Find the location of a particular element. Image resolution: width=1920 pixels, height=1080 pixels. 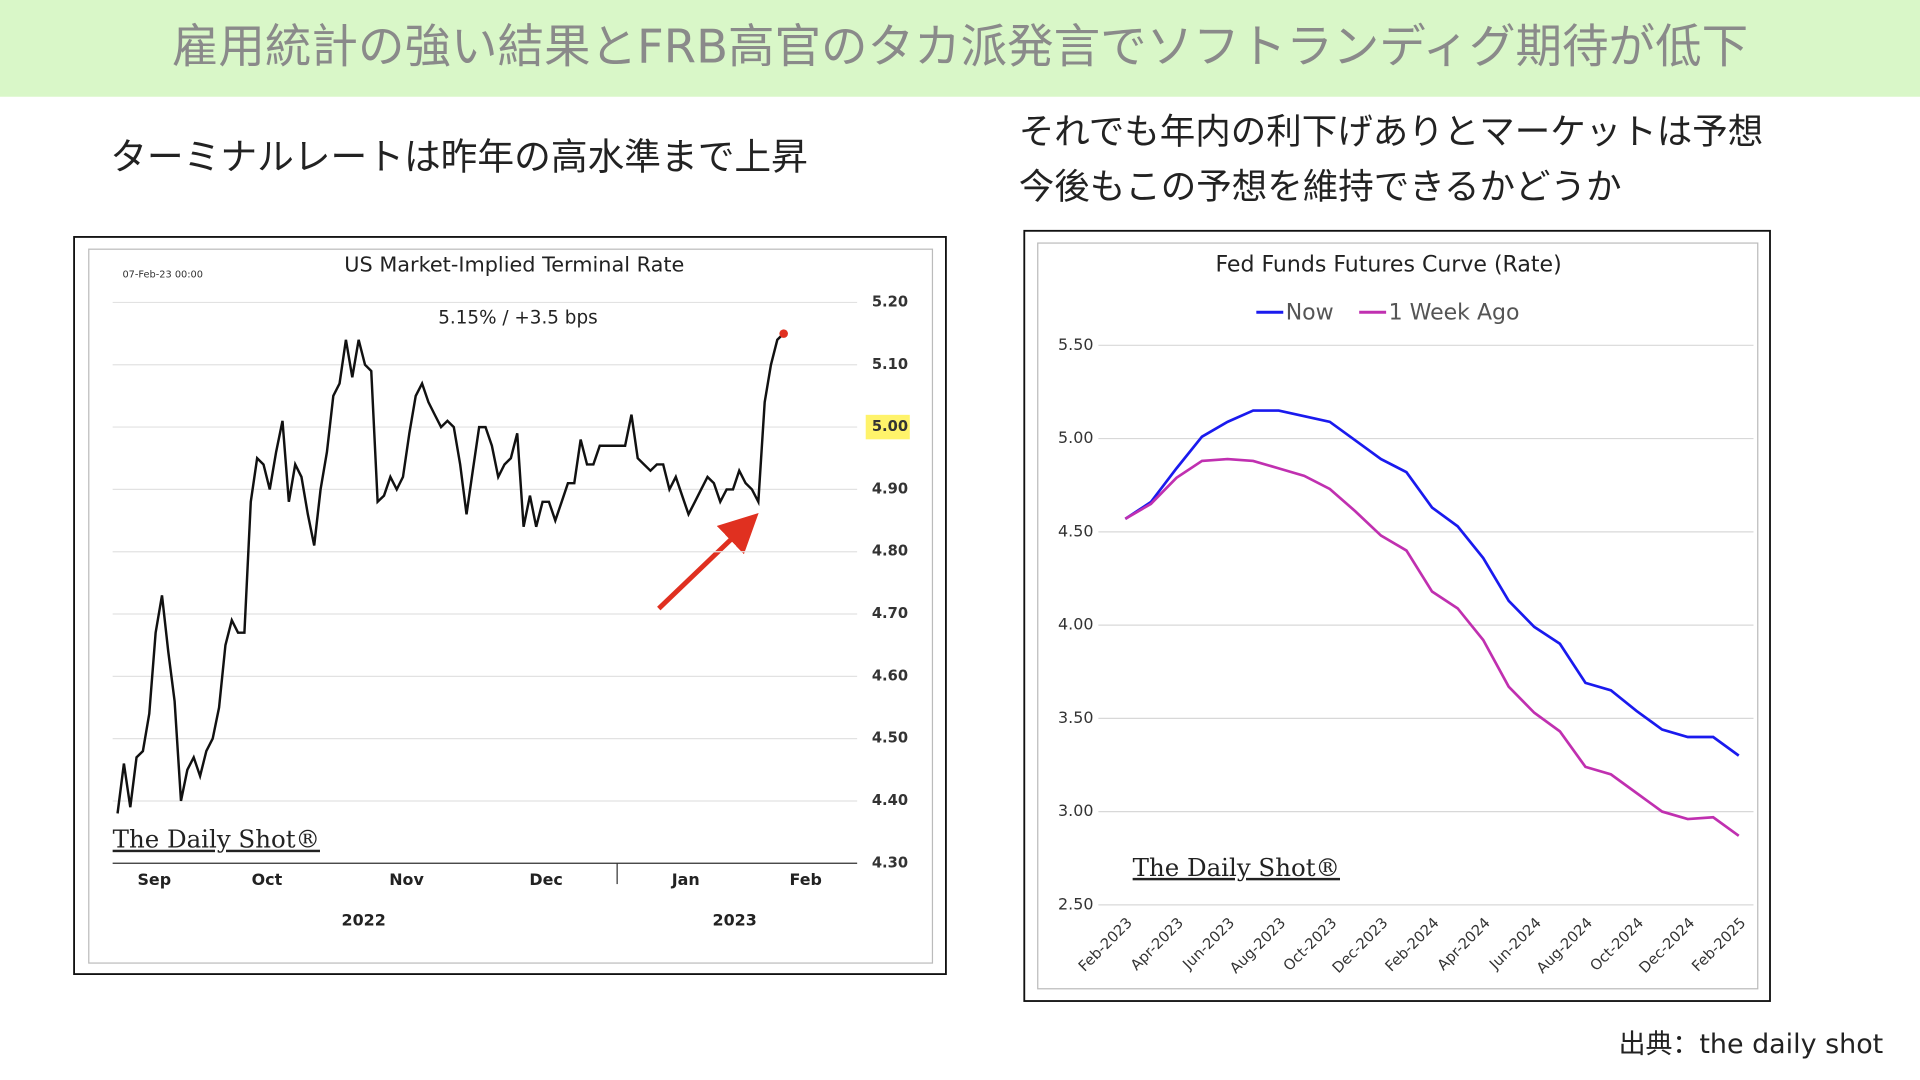

tick-highlight is located at coordinates (887, 427).